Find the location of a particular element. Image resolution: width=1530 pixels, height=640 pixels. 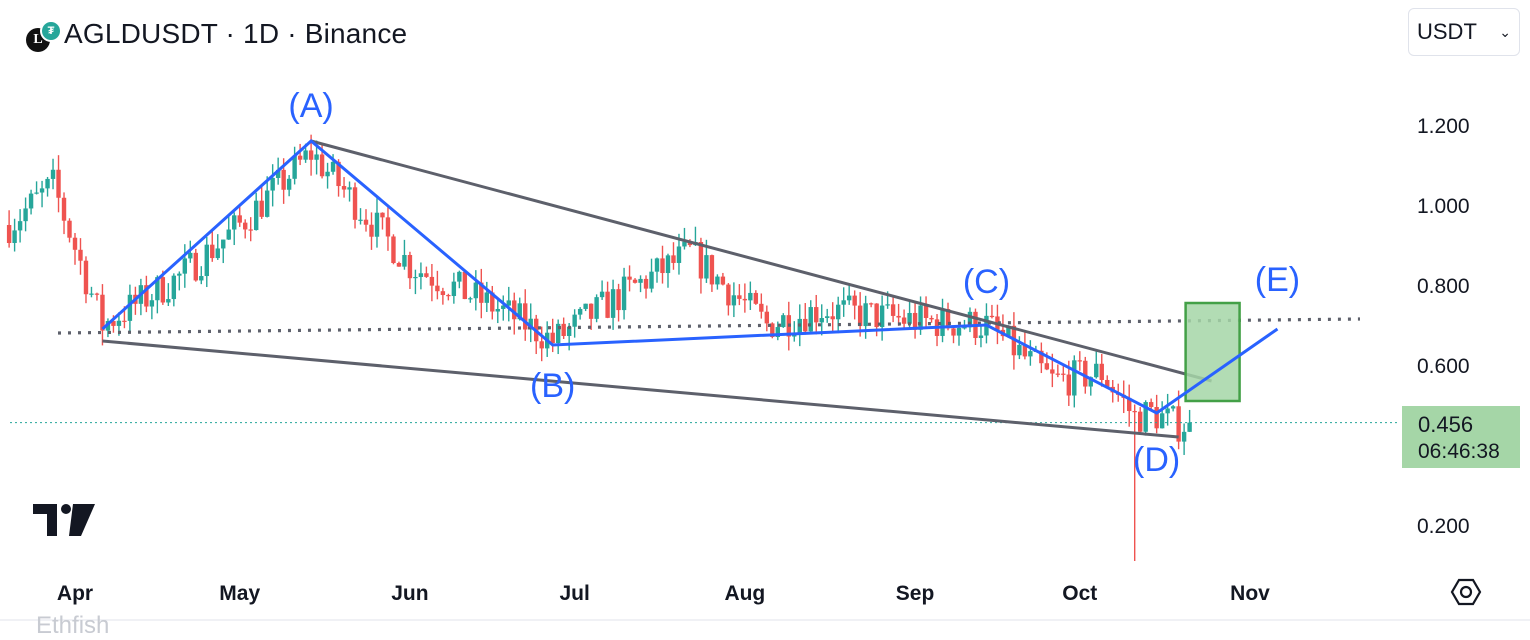

chart-header: L ₮ AGLDUSDT · 1D · Binance is located at coordinates (216, 34).